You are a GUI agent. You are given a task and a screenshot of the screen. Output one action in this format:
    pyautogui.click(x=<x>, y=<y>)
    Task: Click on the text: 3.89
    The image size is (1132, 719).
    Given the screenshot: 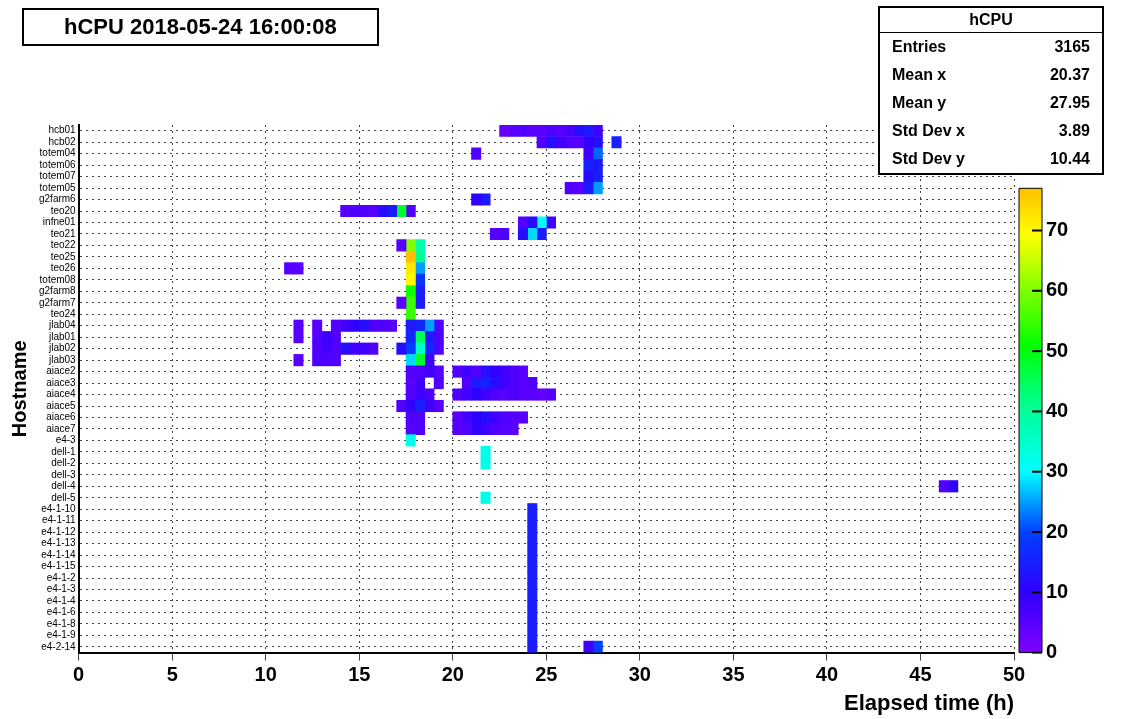 What is the action you would take?
    pyautogui.click(x=1074, y=131)
    